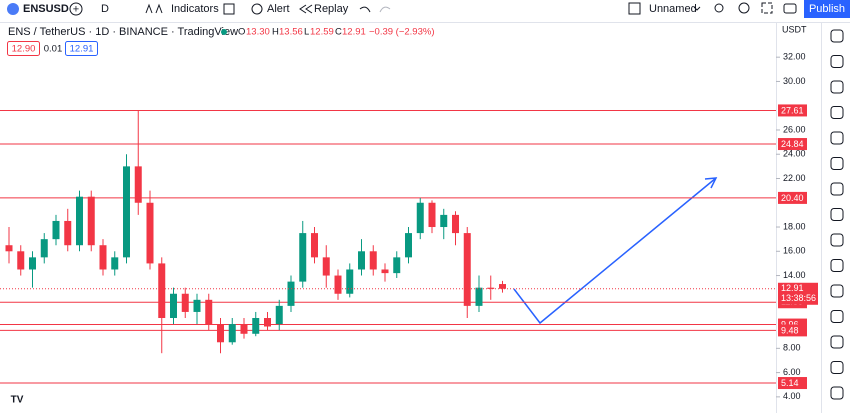 The height and width of the screenshot is (418, 850). What do you see at coordinates (794, 154) in the screenshot?
I see `y-tick-label: 24.00` at bounding box center [794, 154].